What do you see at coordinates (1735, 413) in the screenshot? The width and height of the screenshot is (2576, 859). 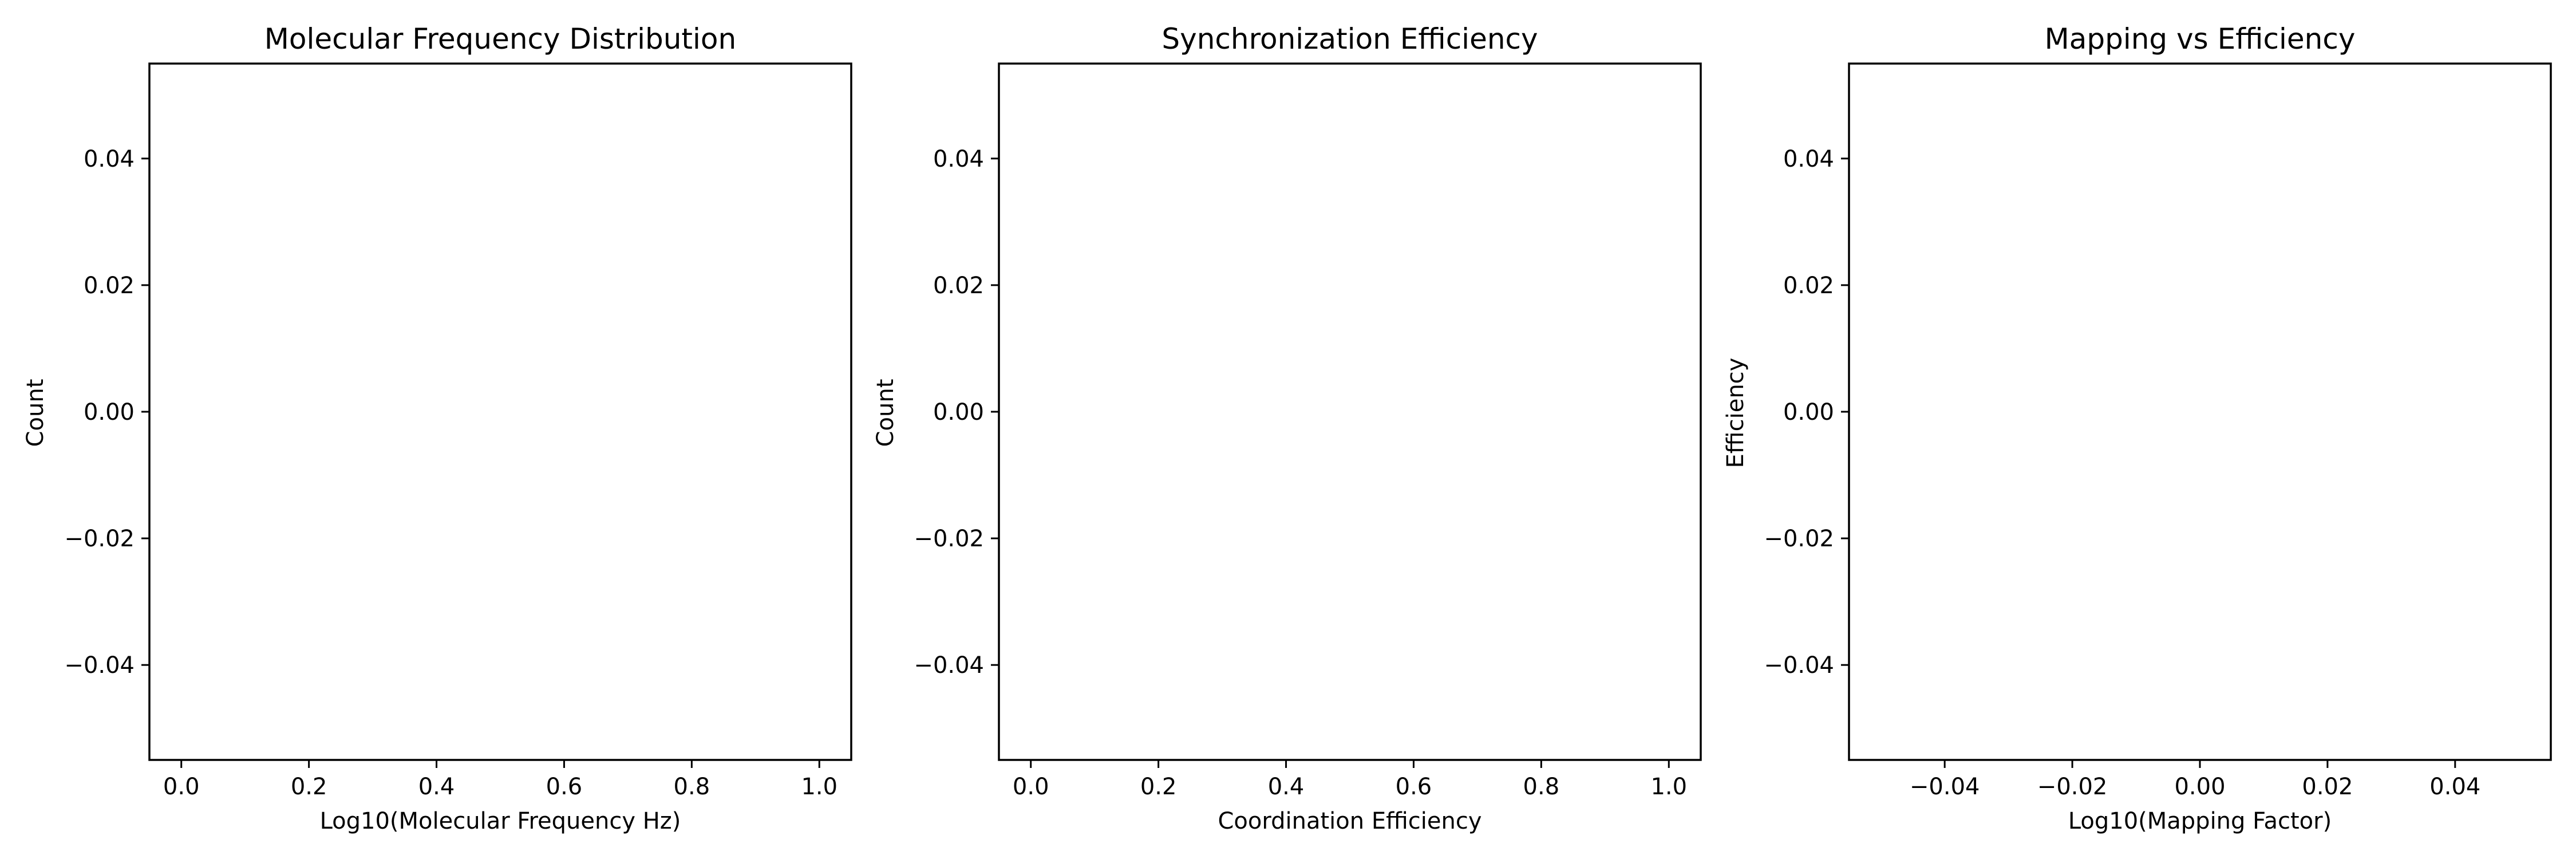 I see `y-axis-label: Efficiency` at bounding box center [1735, 413].